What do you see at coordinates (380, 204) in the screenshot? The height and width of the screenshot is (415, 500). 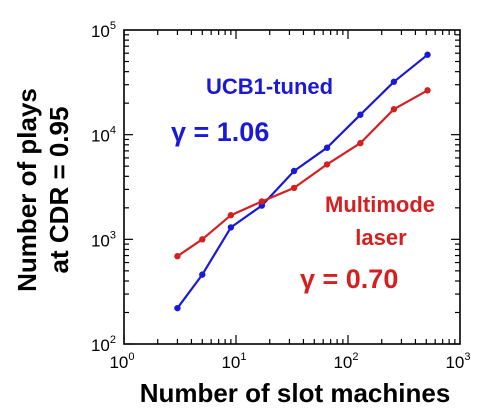 I see `laser-series-label-line-1: Multimode` at bounding box center [380, 204].